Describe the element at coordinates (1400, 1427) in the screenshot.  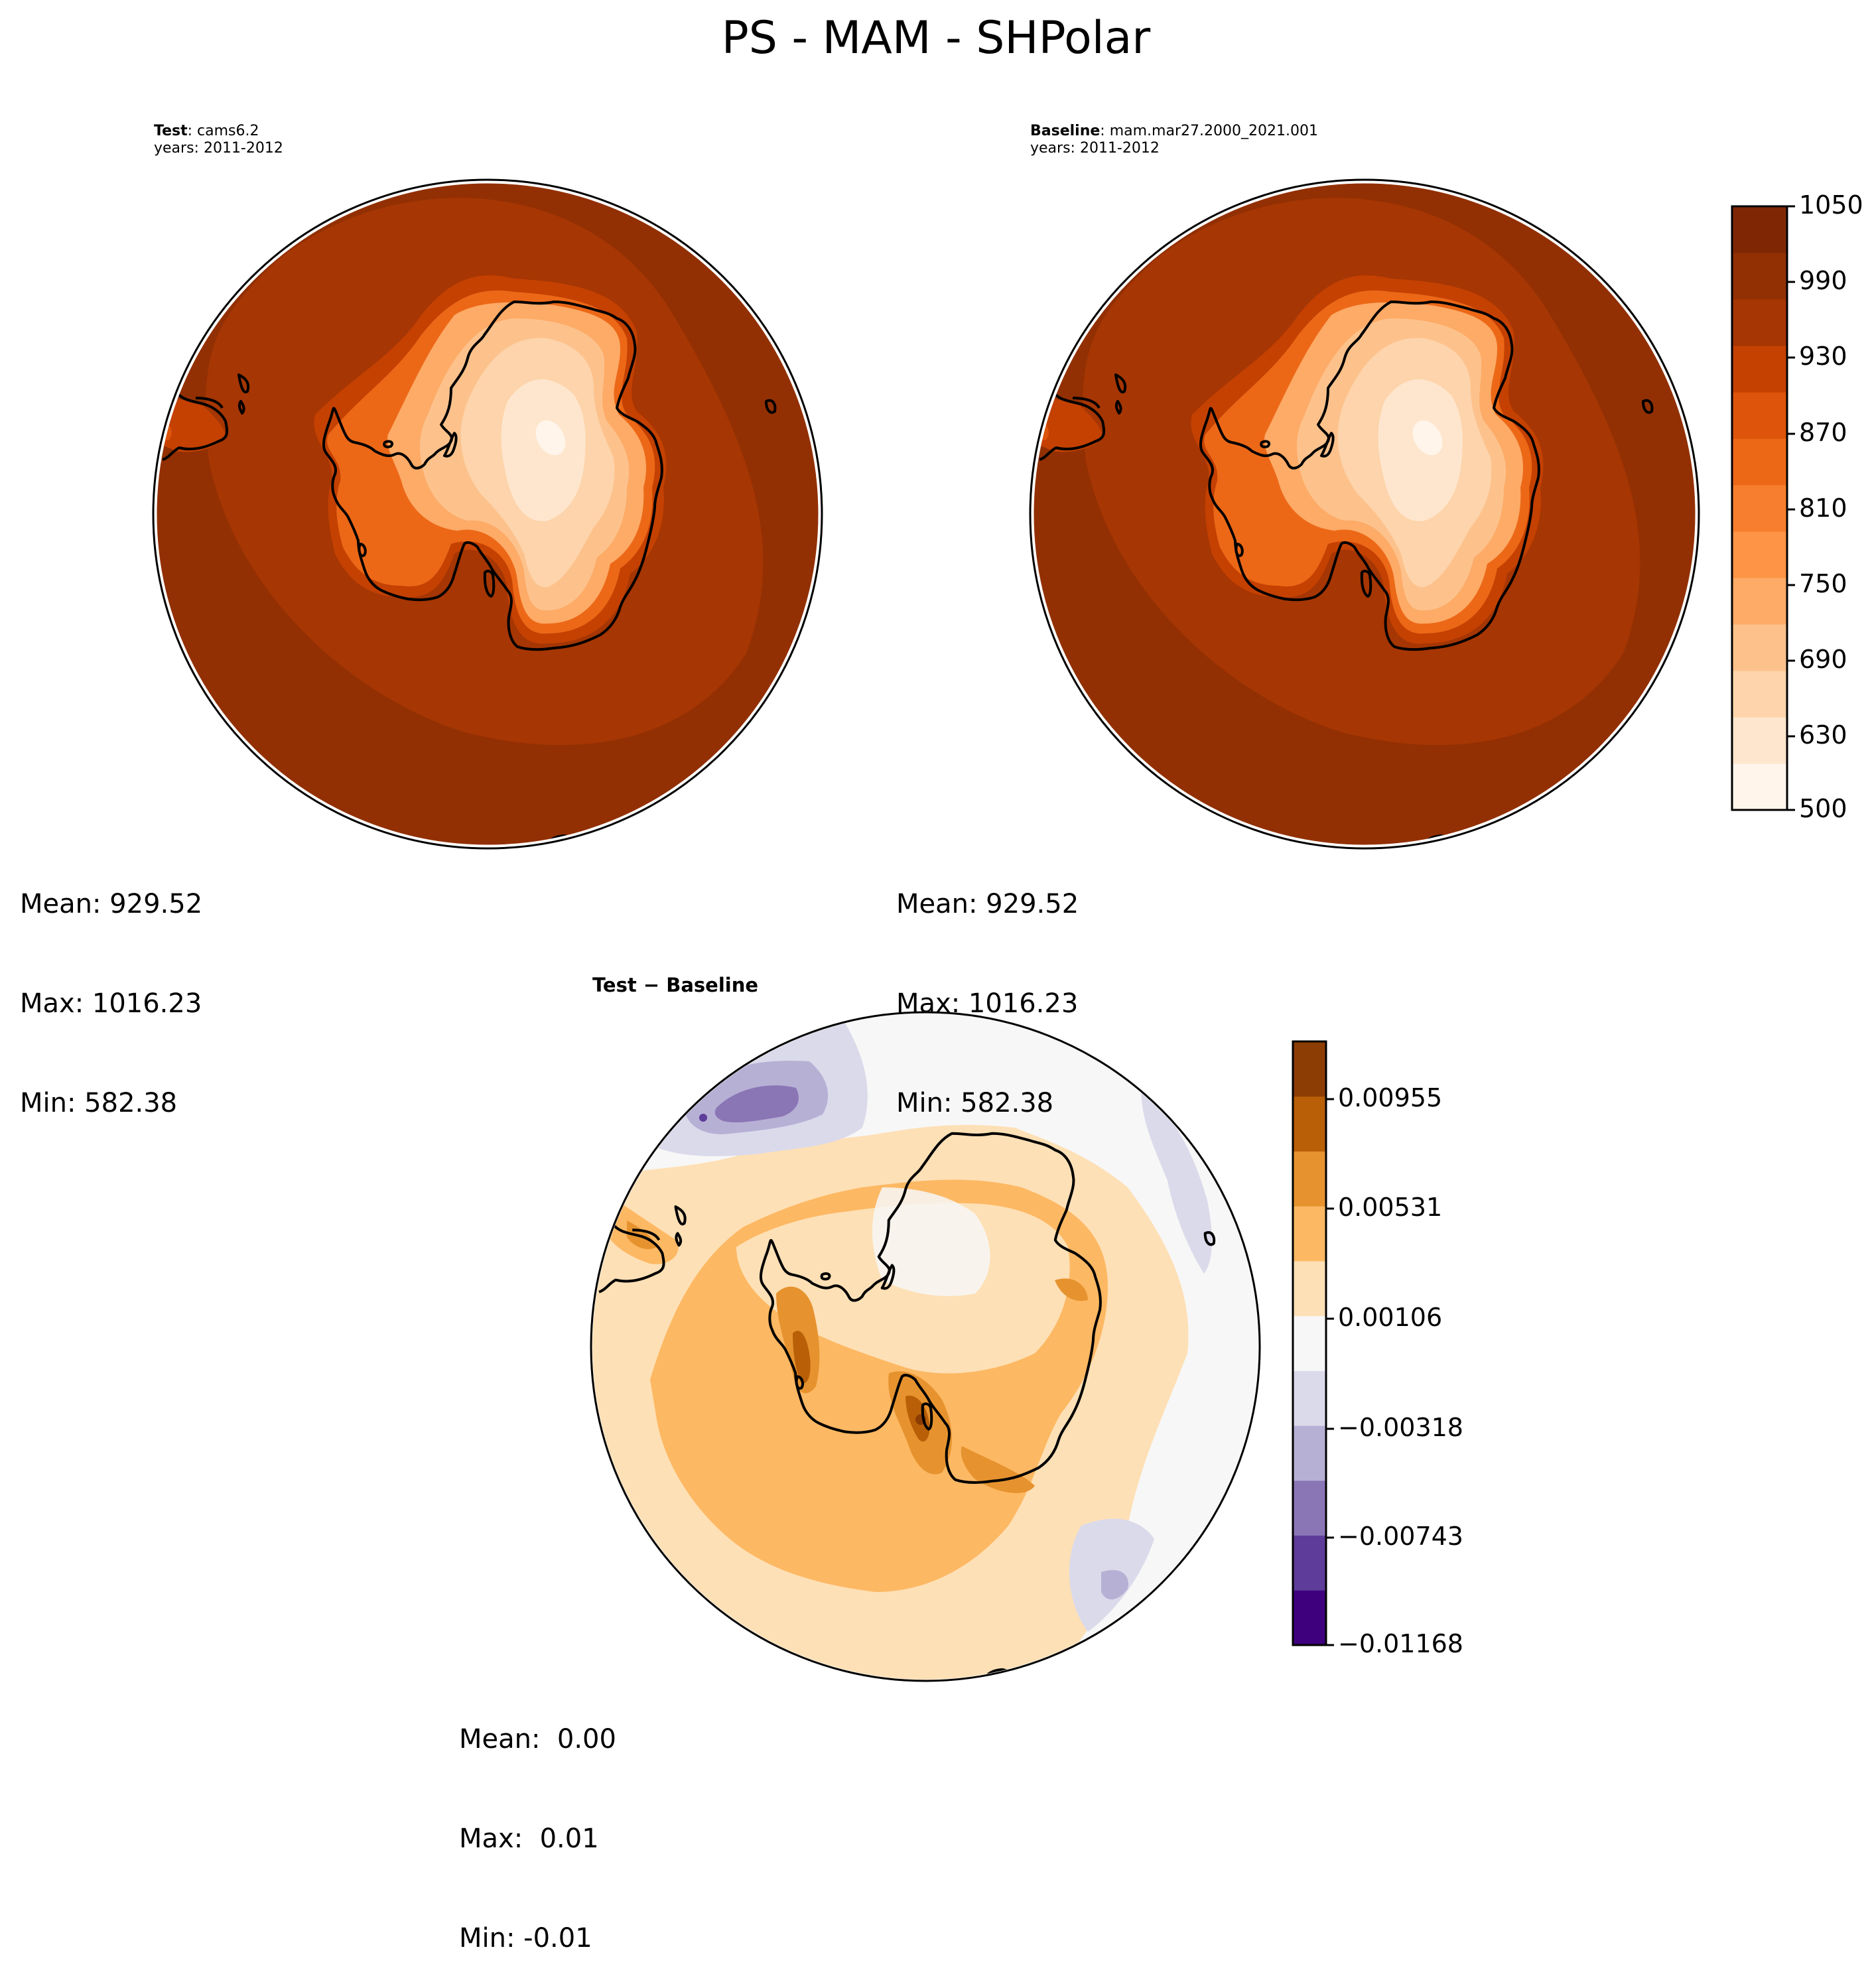
I see `diff-colorbar-tick-label: −0.00318` at that location.